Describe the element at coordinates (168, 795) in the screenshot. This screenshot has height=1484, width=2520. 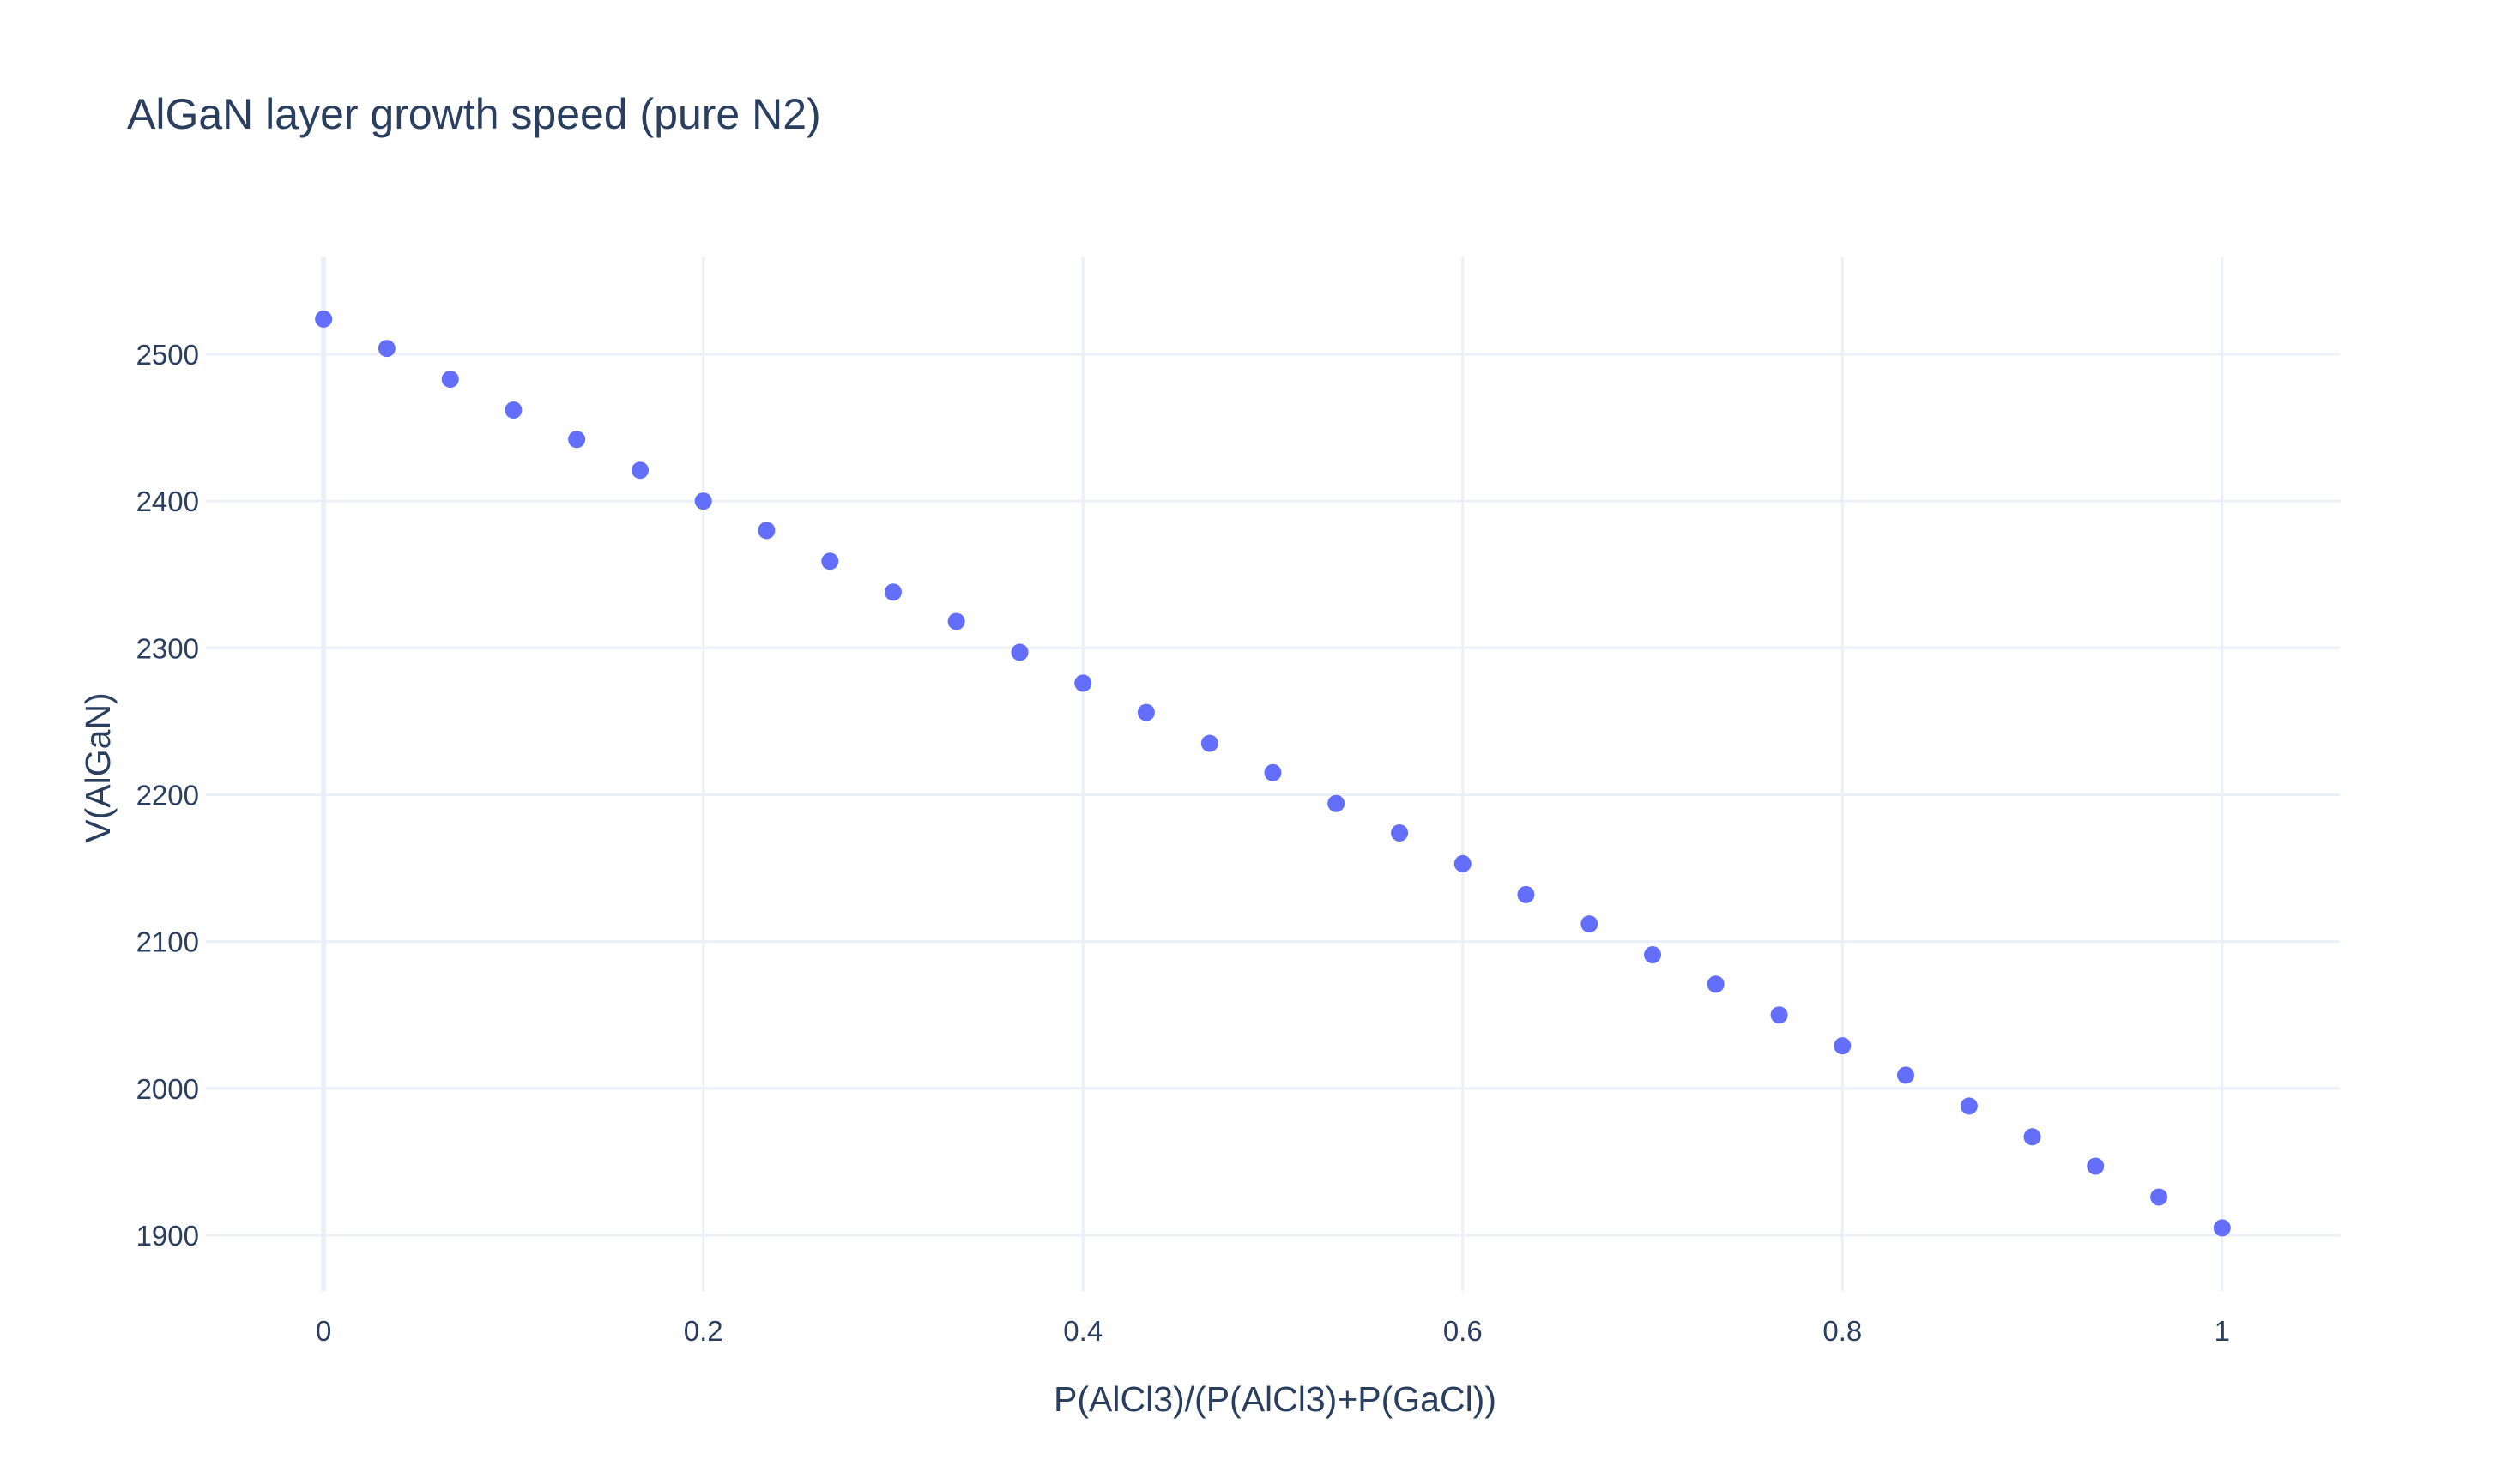
I see `y-tick-label: 2200` at that location.